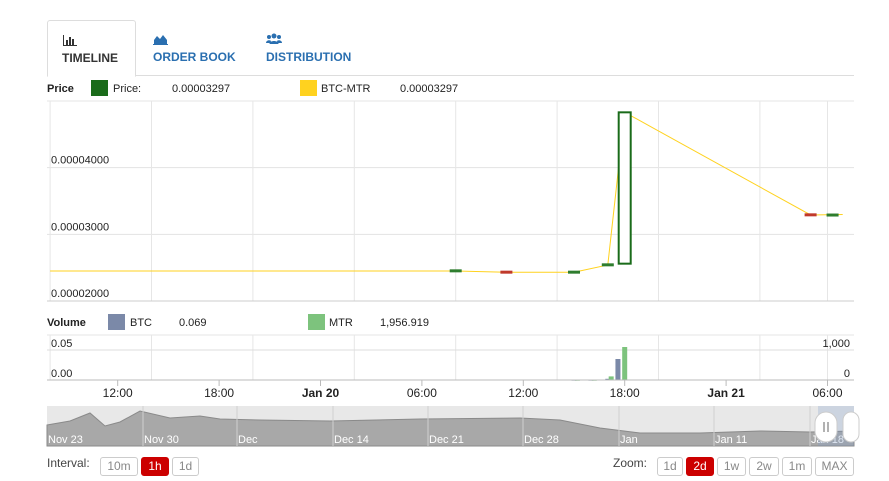 The height and width of the screenshot is (481, 889). What do you see at coordinates (274, 38) in the screenshot?
I see `users-icon` at bounding box center [274, 38].